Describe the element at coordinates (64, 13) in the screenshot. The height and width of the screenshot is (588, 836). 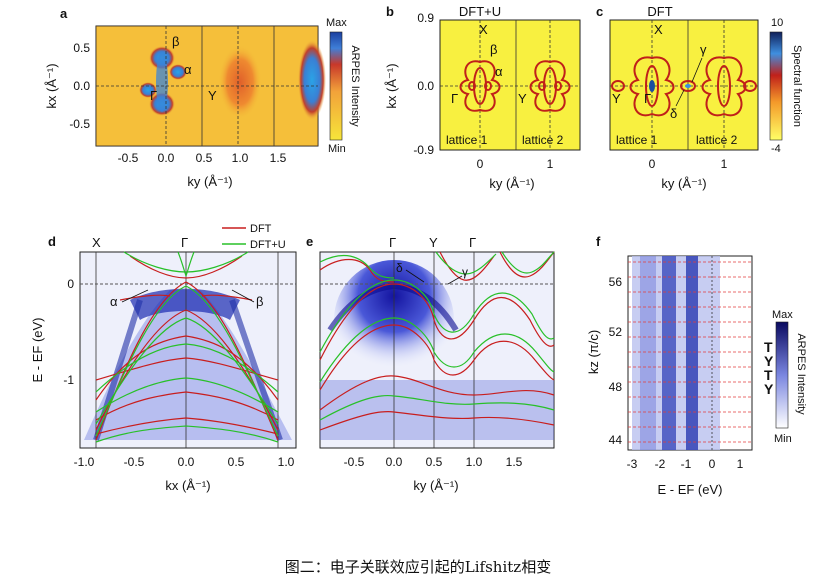
I see `panel-letter: a` at that location.